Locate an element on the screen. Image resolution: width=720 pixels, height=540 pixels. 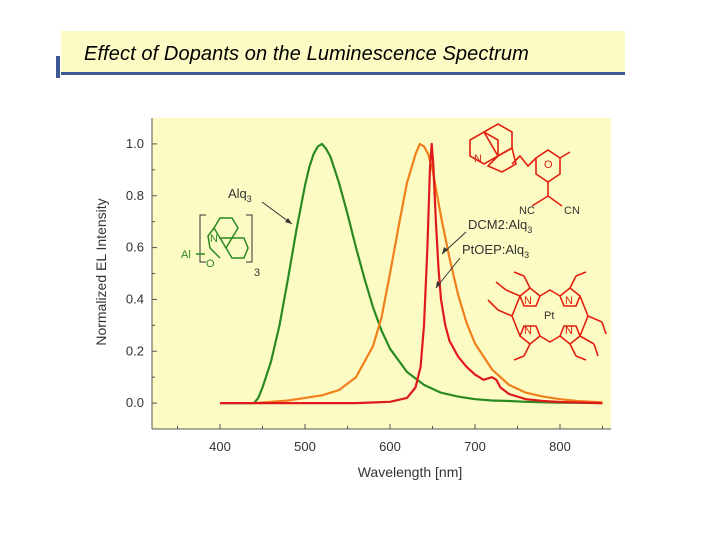
dcm2-nc-label: NC is located at coordinates (527, 211).